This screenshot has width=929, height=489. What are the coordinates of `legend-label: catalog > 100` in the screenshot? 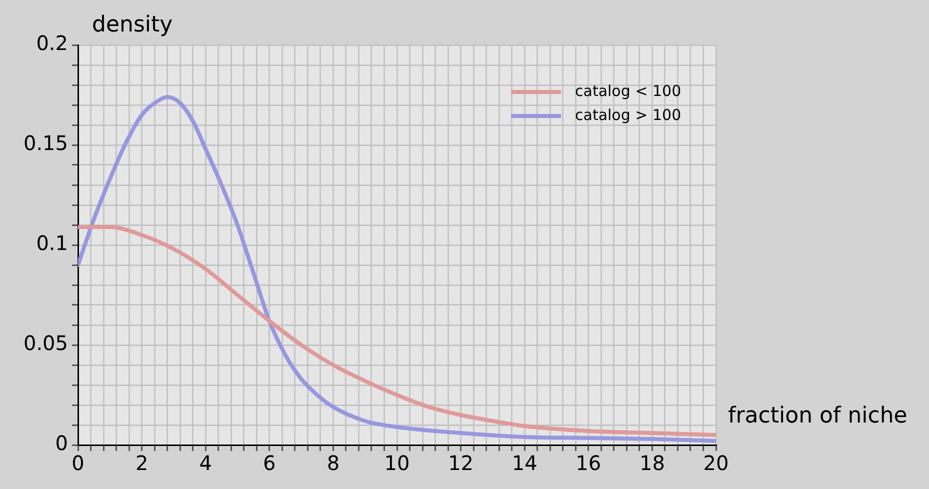 It's located at (628, 115).